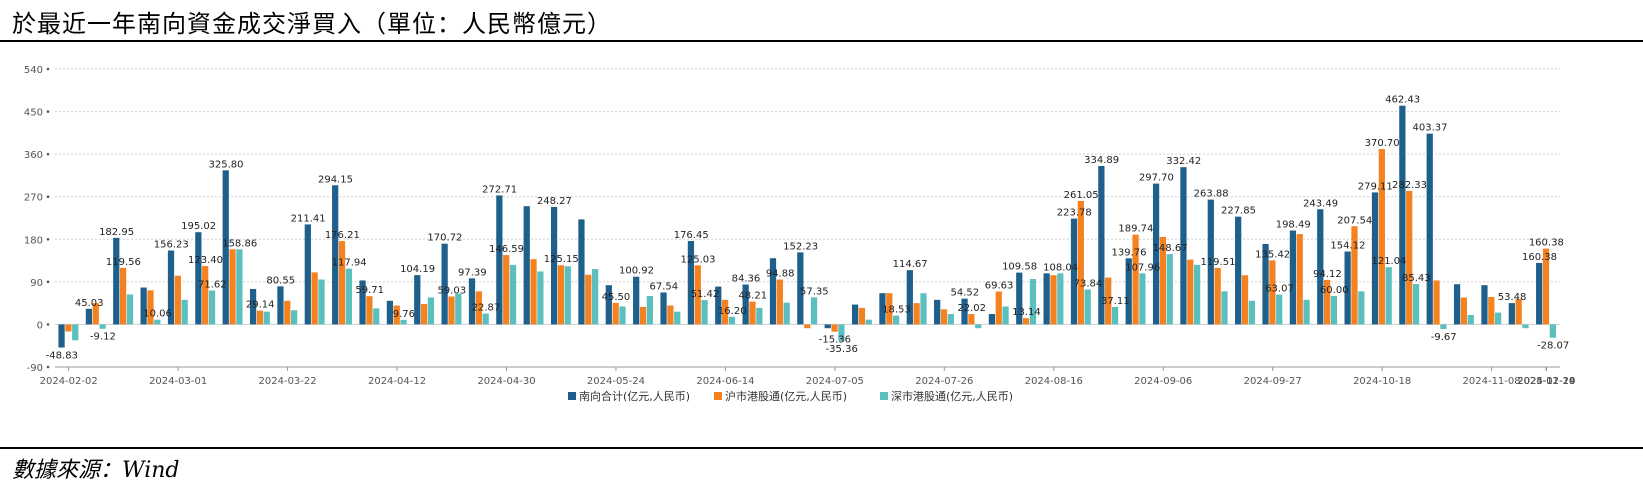  What do you see at coordinates (1416, 278) in the screenshot?
I see `data-label: 85.43` at bounding box center [1416, 278].